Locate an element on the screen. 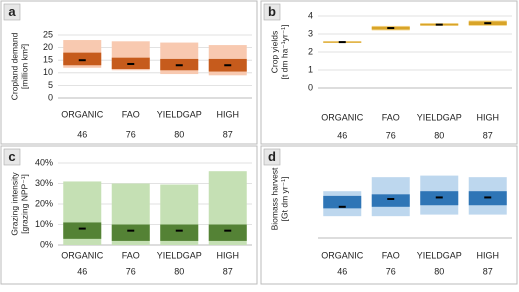 The image size is (519, 292). y-axis-label: Crop yields is located at coordinates (274, 52).